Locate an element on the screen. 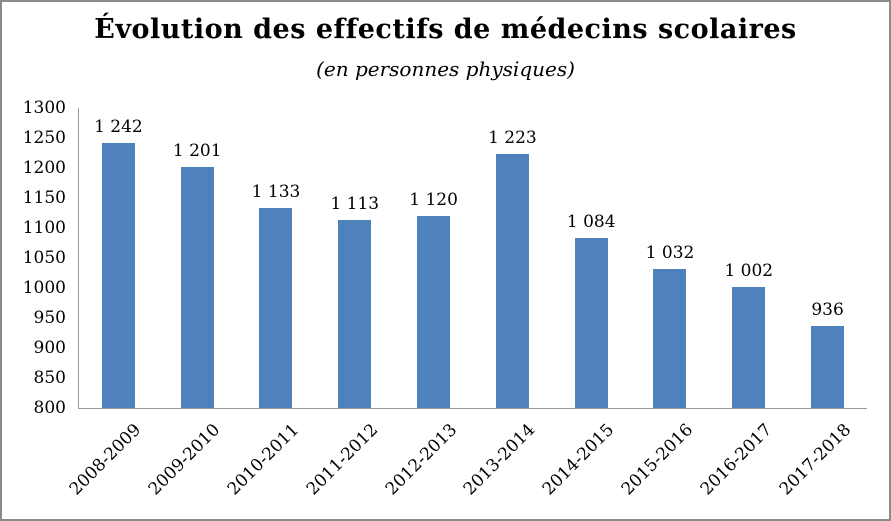 The image size is (891, 521). y-axis: 1300 1250 1200 1150 1100 1050 1000 950 900 850 800 is located at coordinates (34, 258).